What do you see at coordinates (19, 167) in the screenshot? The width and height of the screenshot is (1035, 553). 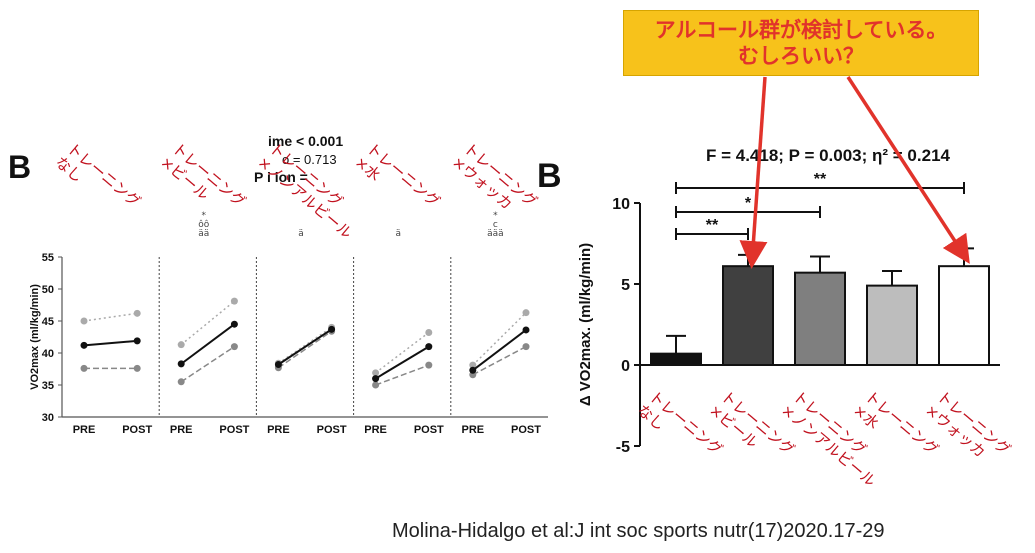 I see `left-panel-label: B` at bounding box center [19, 167].